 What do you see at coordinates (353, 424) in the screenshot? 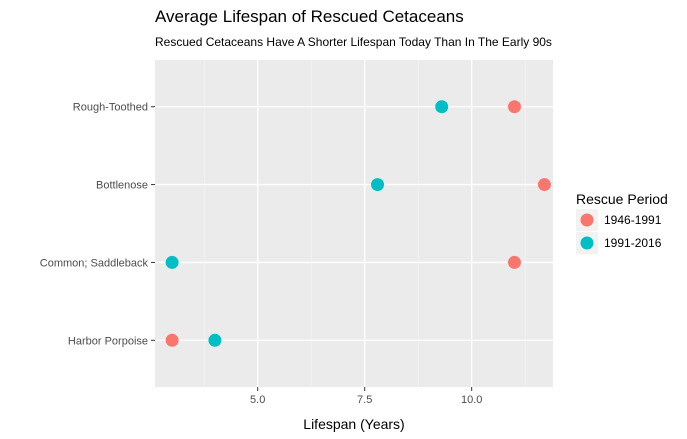
I see `x-axis-title: Lifespan (Years)` at bounding box center [353, 424].